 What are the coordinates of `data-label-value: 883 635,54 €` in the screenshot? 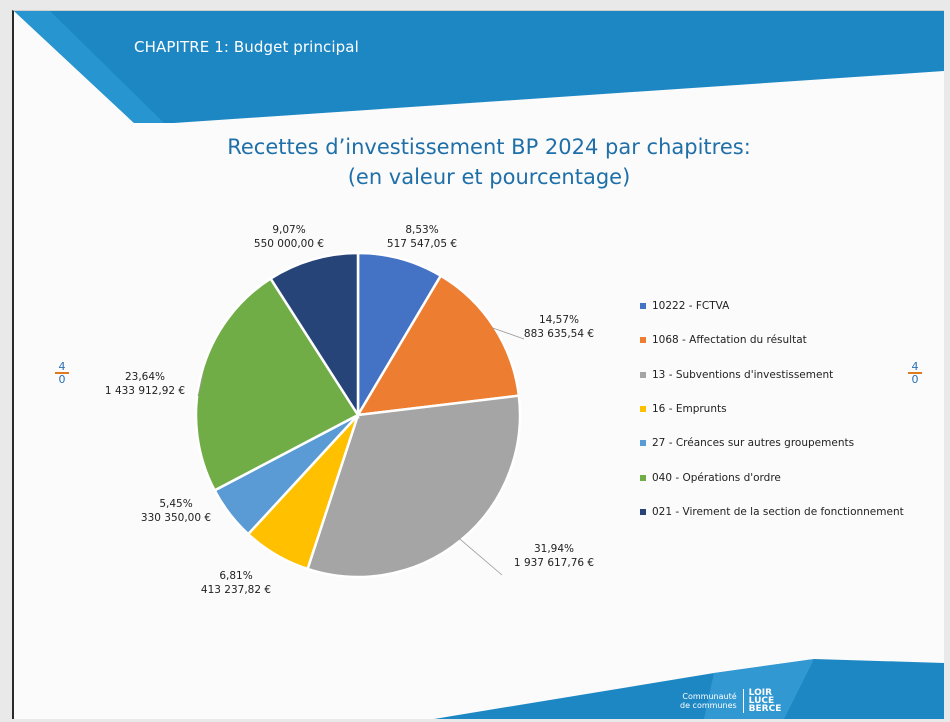 It's located at (559, 334).